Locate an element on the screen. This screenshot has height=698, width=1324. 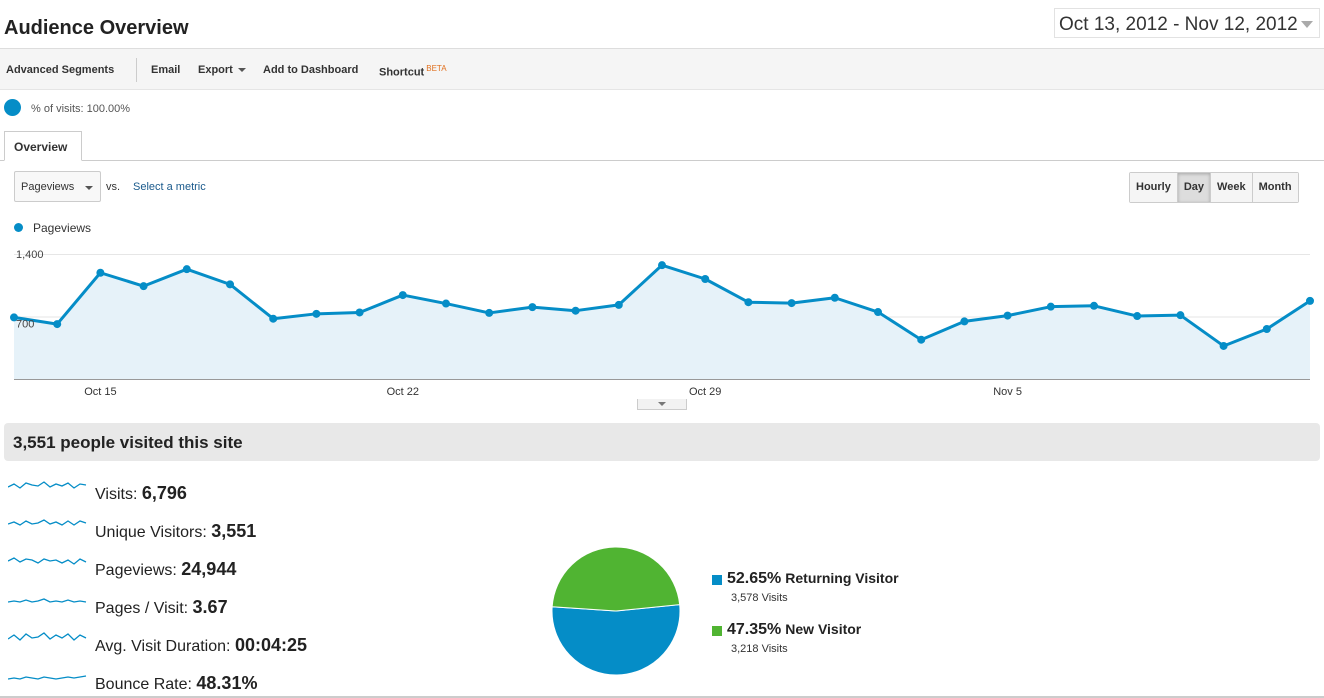
metric-dropdown-label: Pageviews is located at coordinates (48, 187).